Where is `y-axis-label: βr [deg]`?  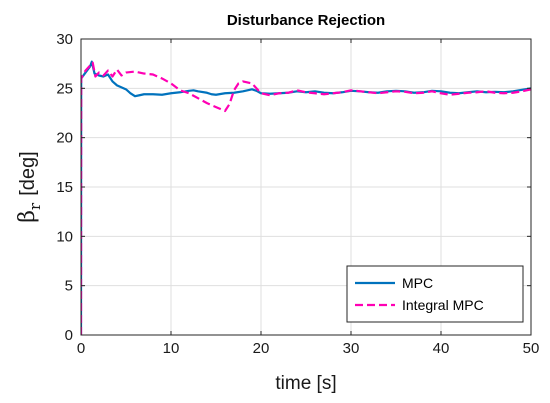
y-axis-label: βr [deg] is located at coordinates (29, 186).